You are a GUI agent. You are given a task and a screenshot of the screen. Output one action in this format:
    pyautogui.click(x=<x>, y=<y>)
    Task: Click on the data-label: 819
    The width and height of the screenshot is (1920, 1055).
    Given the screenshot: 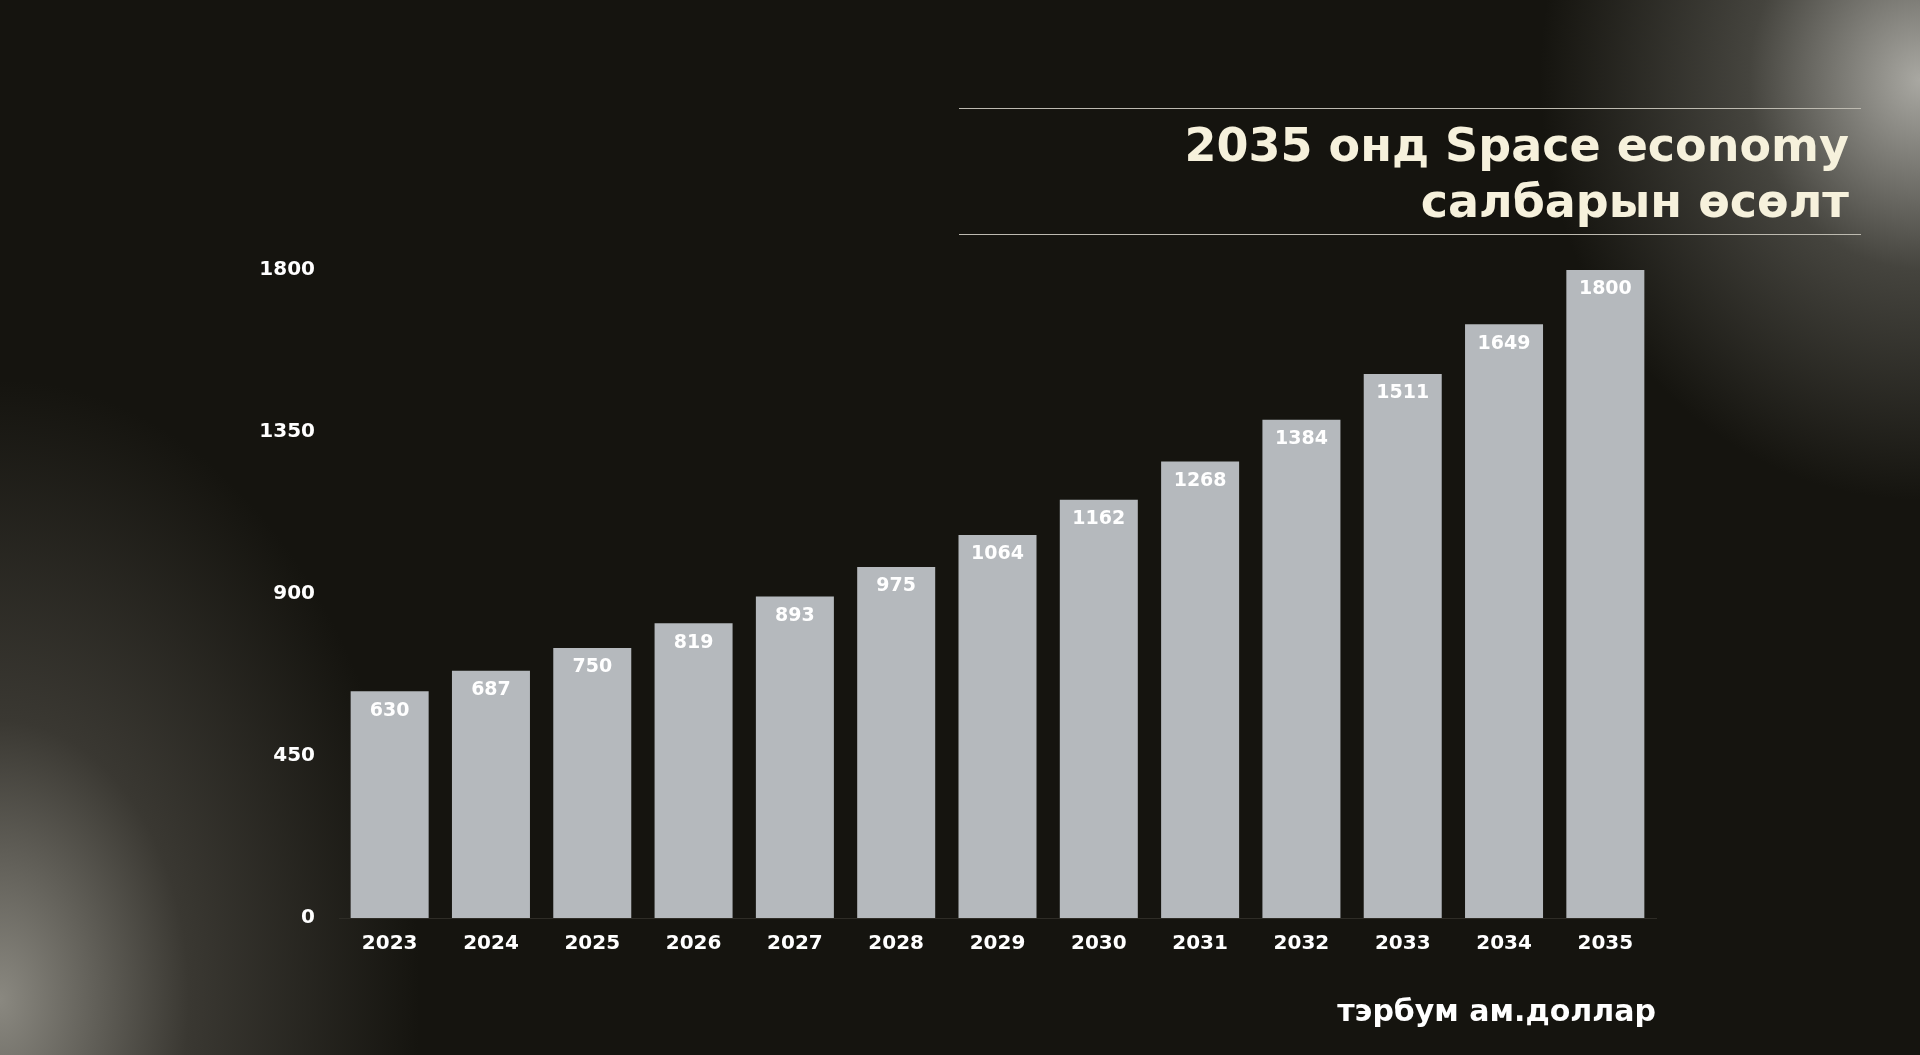 What is the action you would take?
    pyautogui.click(x=693, y=640)
    